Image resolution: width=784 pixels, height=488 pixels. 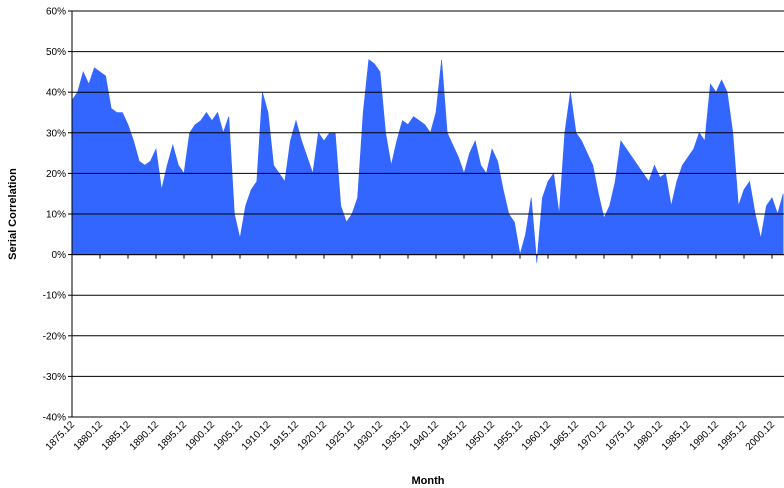 I want to click on y-tick-label: -10%, so click(x=54, y=296).